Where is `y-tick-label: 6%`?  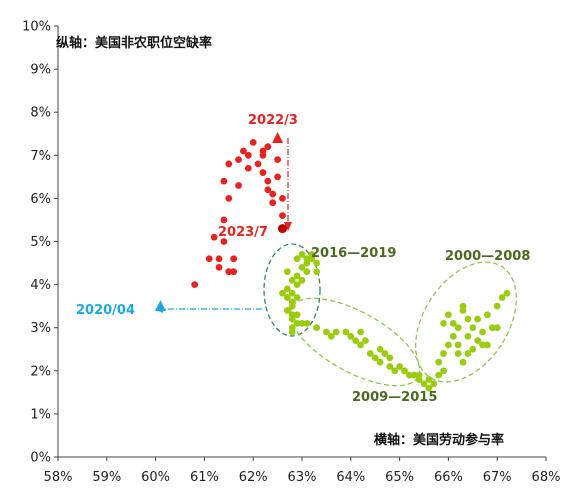 y-tick-label: 6% is located at coordinates (40, 199).